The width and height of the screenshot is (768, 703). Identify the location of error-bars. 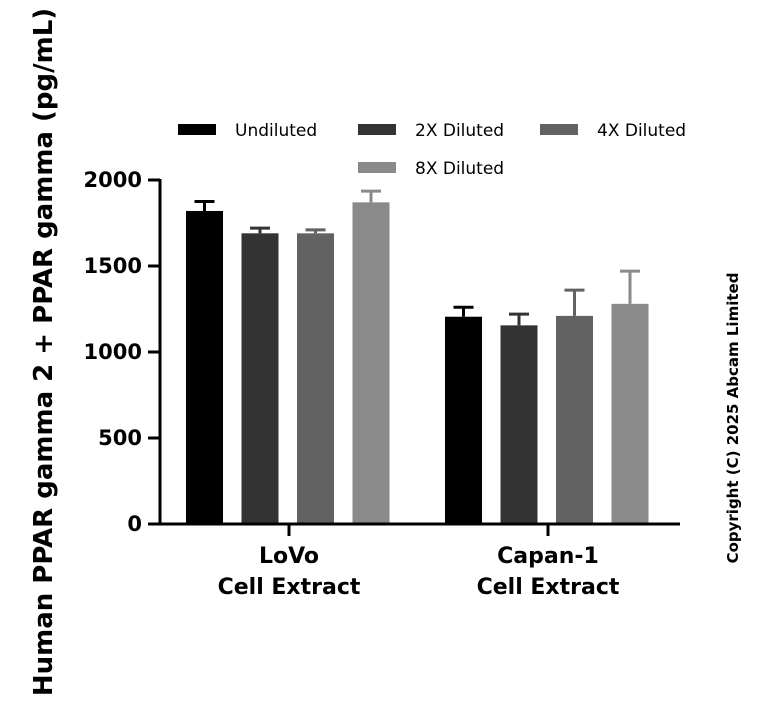
(417, 257).